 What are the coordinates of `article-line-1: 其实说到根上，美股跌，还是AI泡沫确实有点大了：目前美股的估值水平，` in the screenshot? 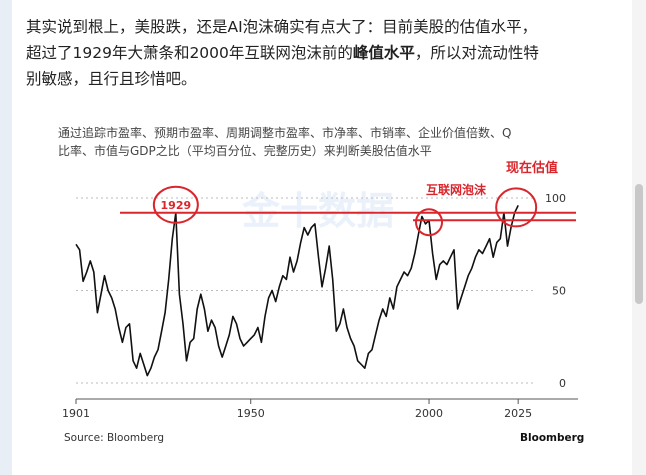 It's located at (282, 27).